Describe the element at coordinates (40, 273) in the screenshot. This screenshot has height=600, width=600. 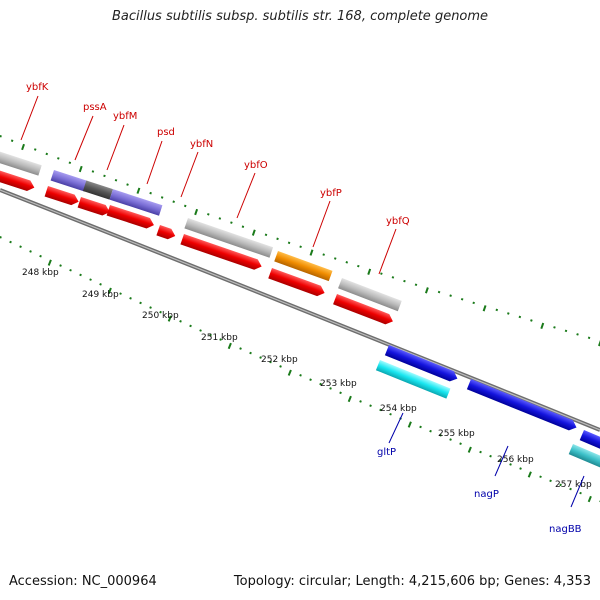
I see `scale-label: 248 kbp` at that location.